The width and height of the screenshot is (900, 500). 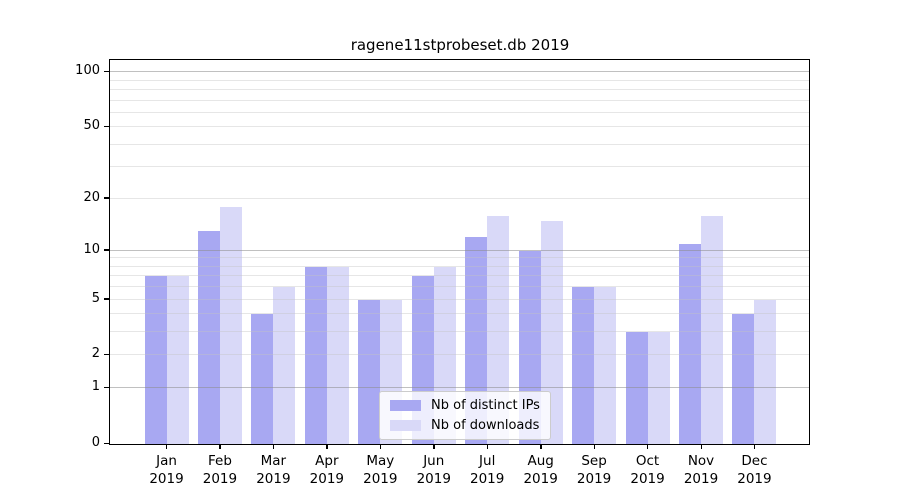 What do you see at coordinates (460, 45) in the screenshot?
I see `chart-title: ragene11stprobeset.db 2019` at bounding box center [460, 45].